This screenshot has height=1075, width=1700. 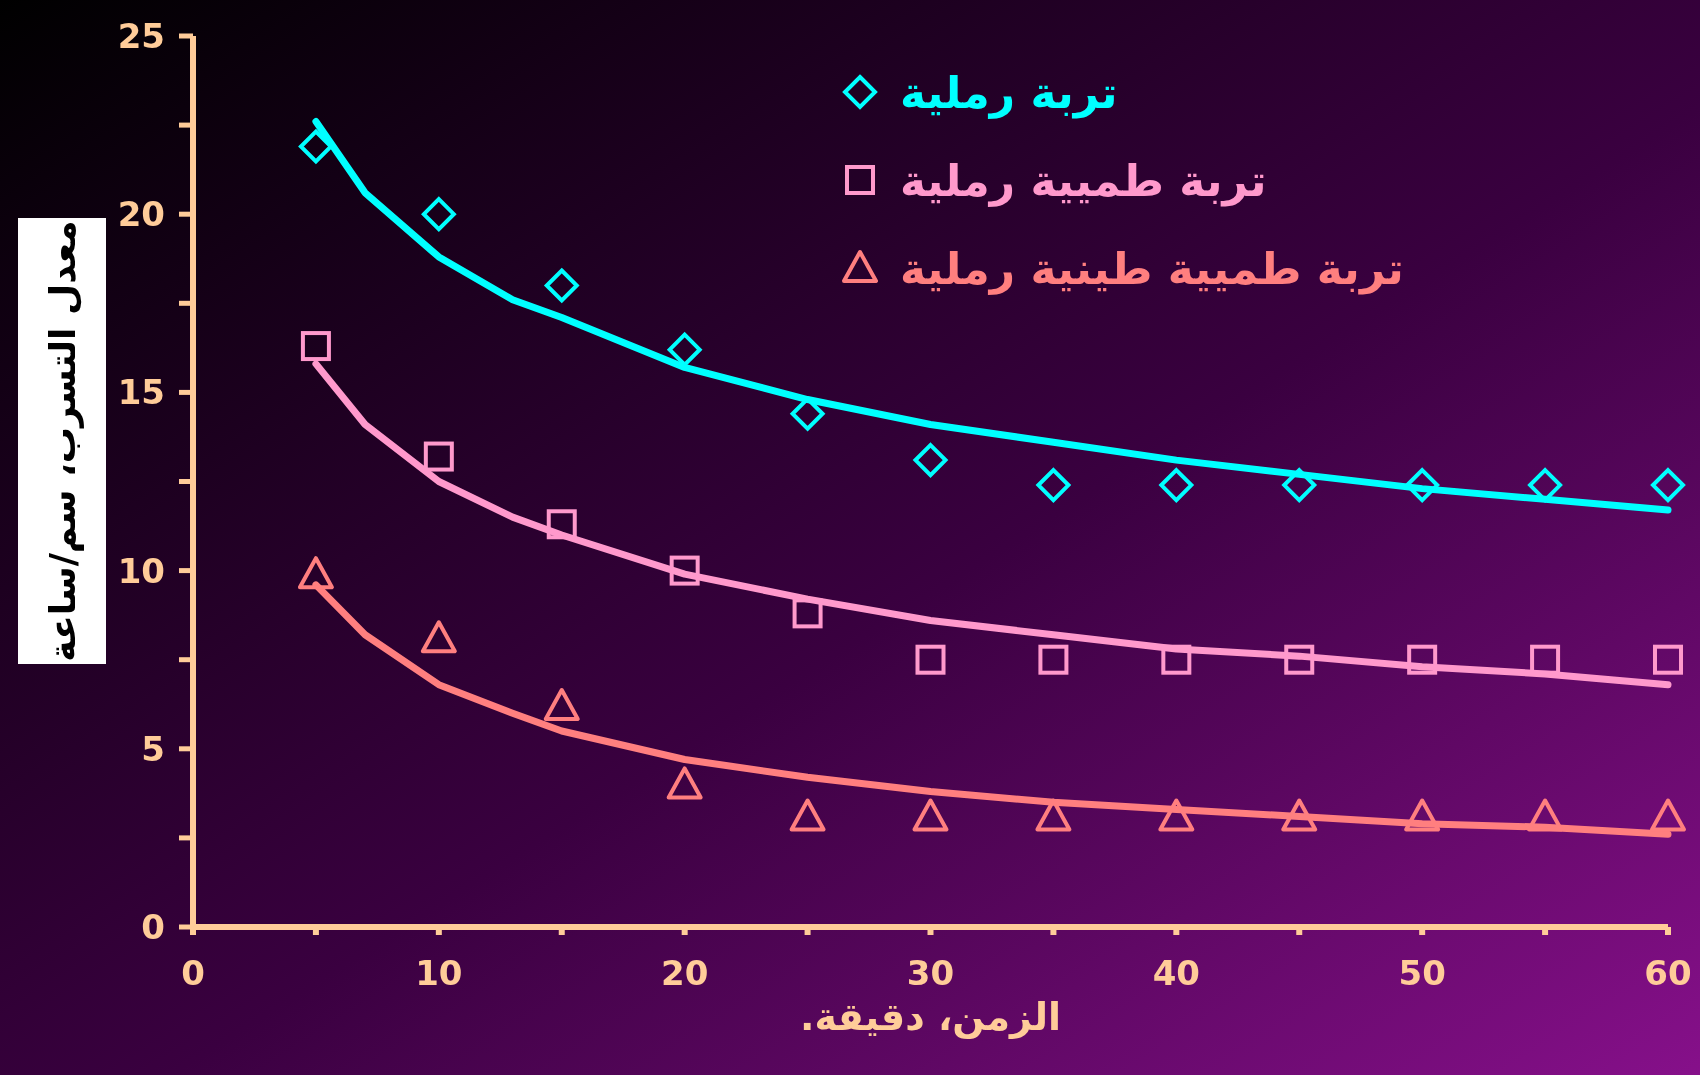 What do you see at coordinates (153, 927) in the screenshot?
I see `y-tick-label: 0` at bounding box center [153, 927].